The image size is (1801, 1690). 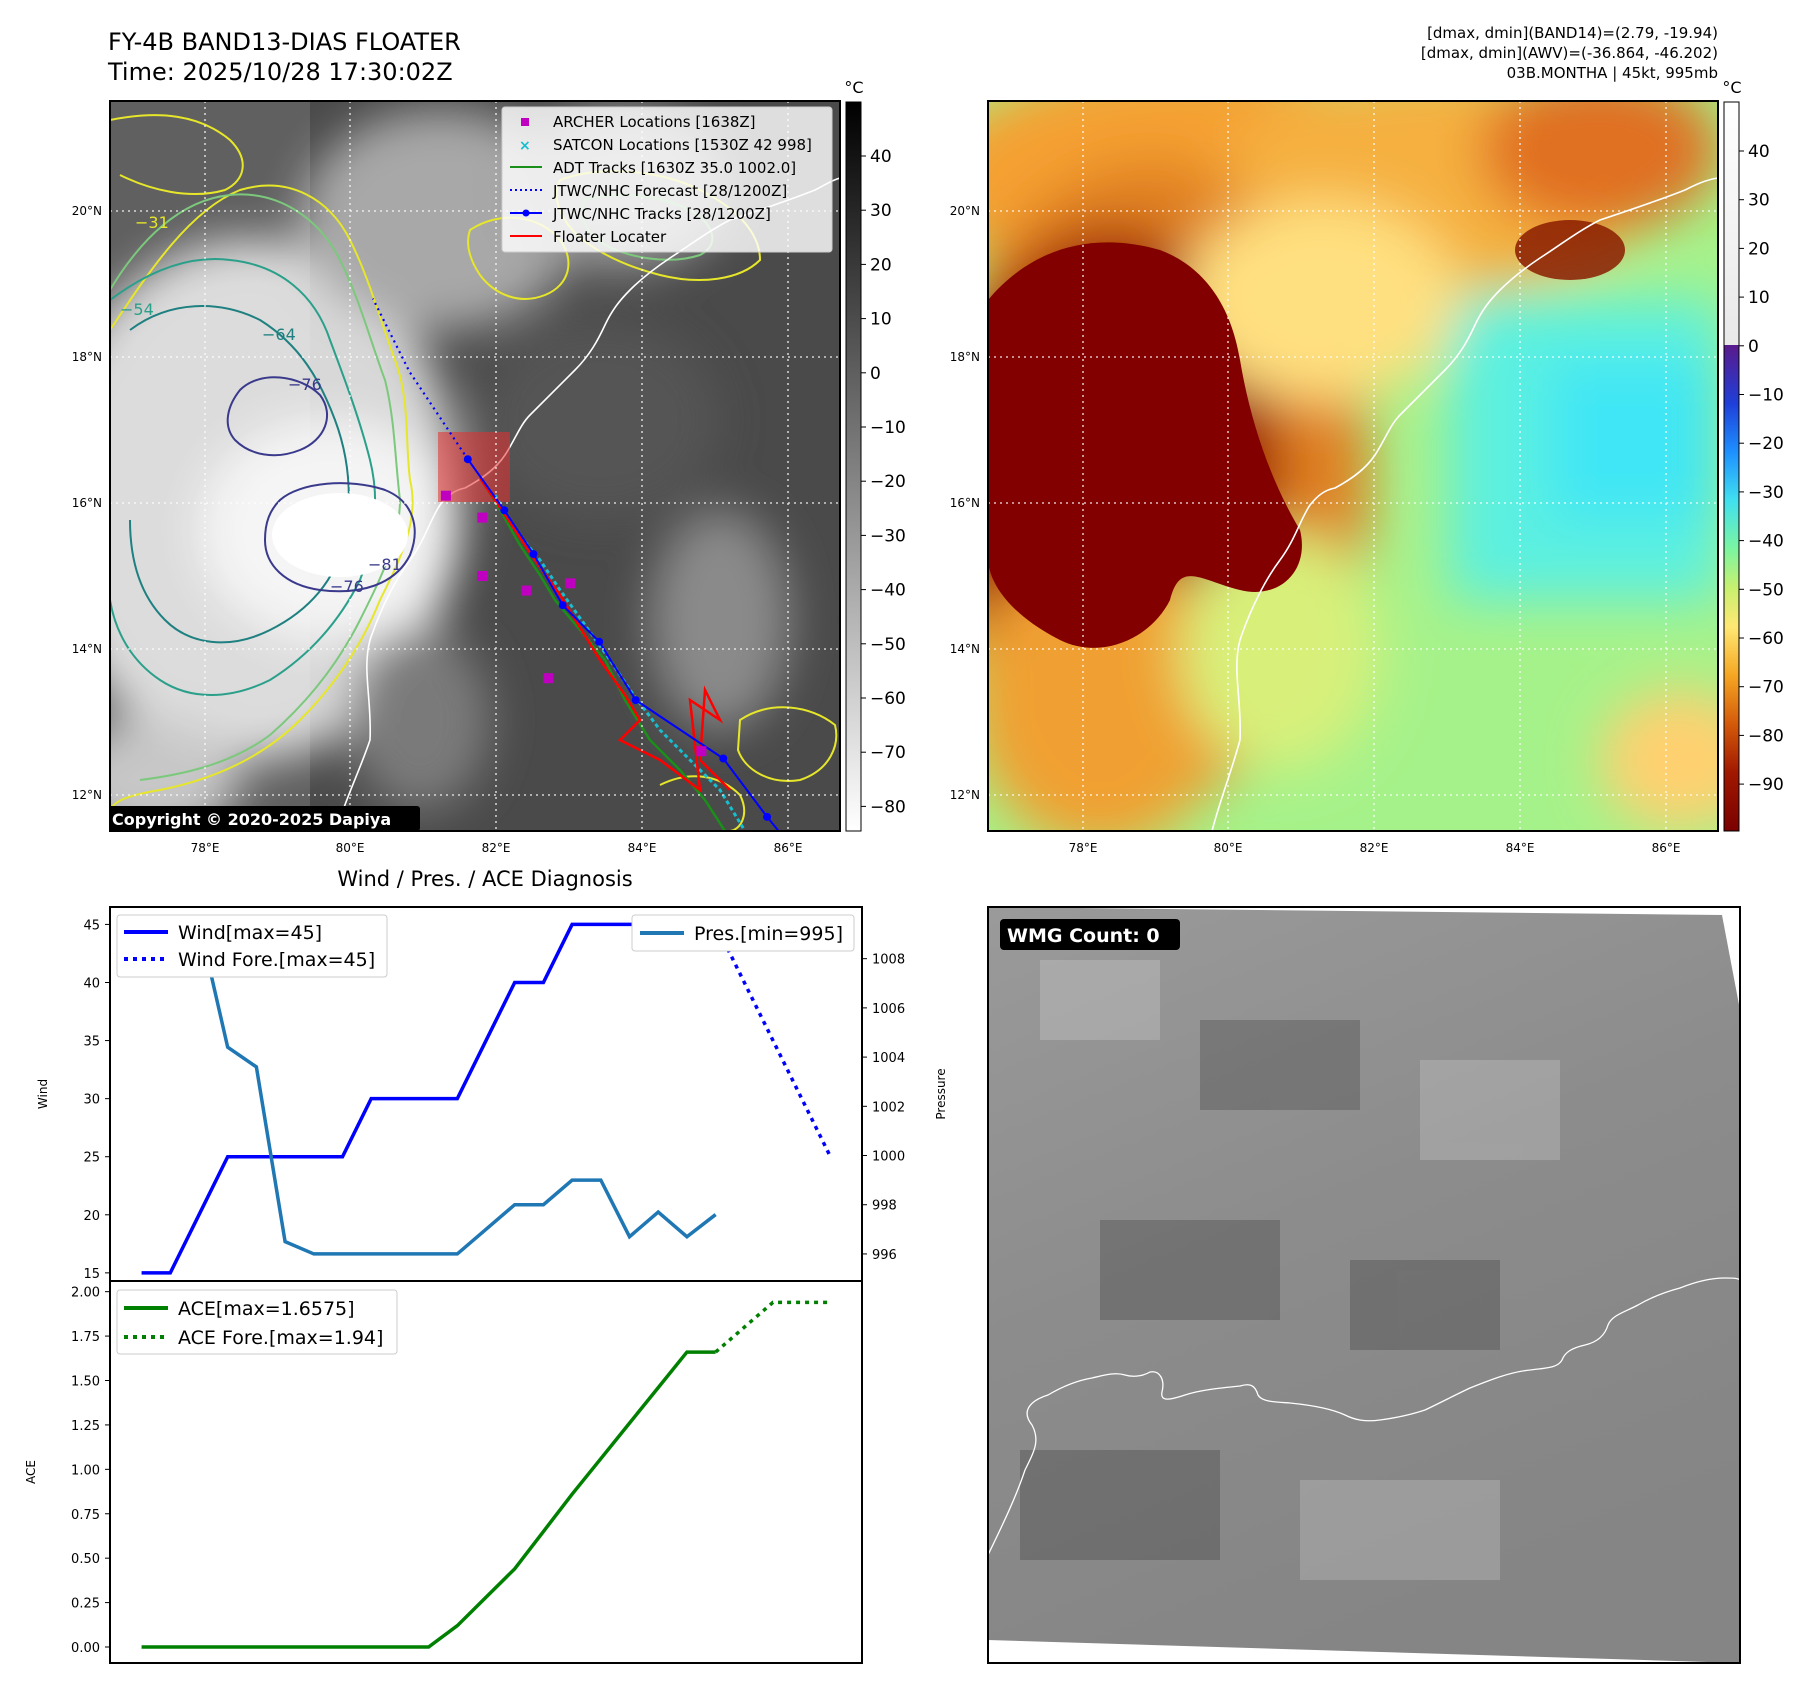 What do you see at coordinates (853, 466) in the screenshot?
I see `ir-colorbar` at bounding box center [853, 466].